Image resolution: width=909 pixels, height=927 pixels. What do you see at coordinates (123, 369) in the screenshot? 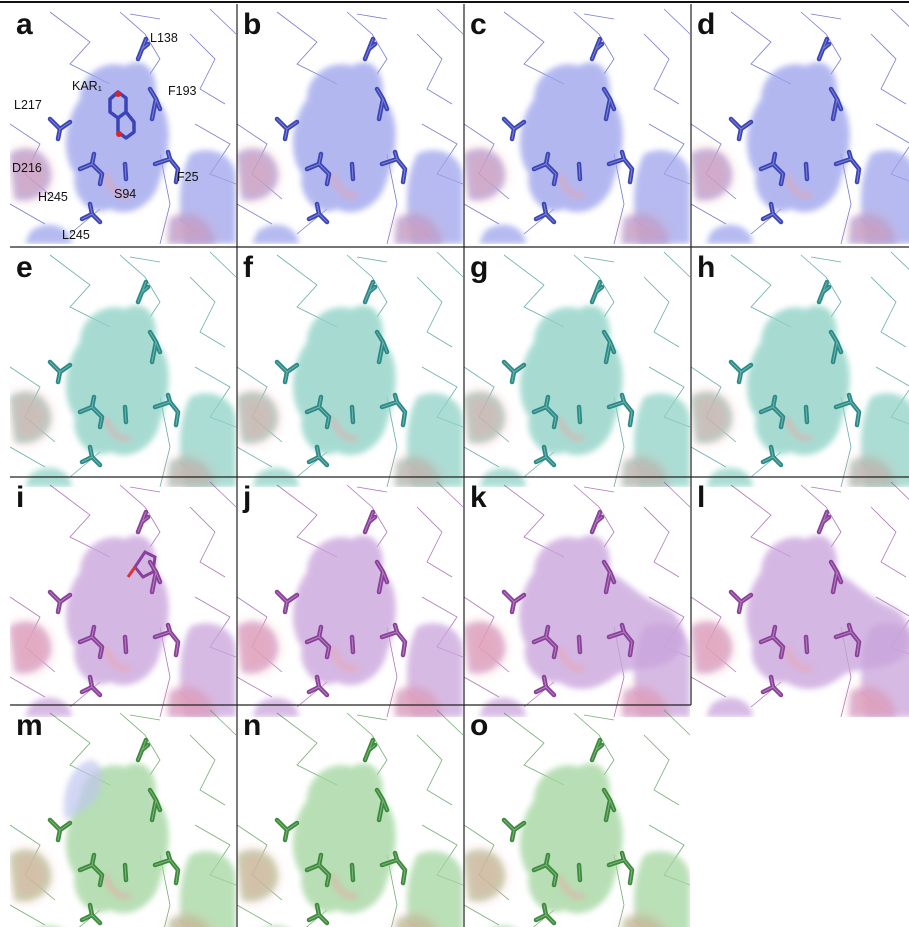
I see `panel-e: e` at bounding box center [123, 369].